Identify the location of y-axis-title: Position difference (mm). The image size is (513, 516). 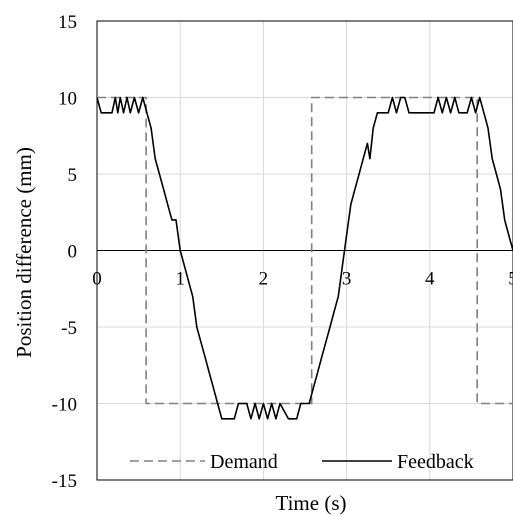
(24, 252).